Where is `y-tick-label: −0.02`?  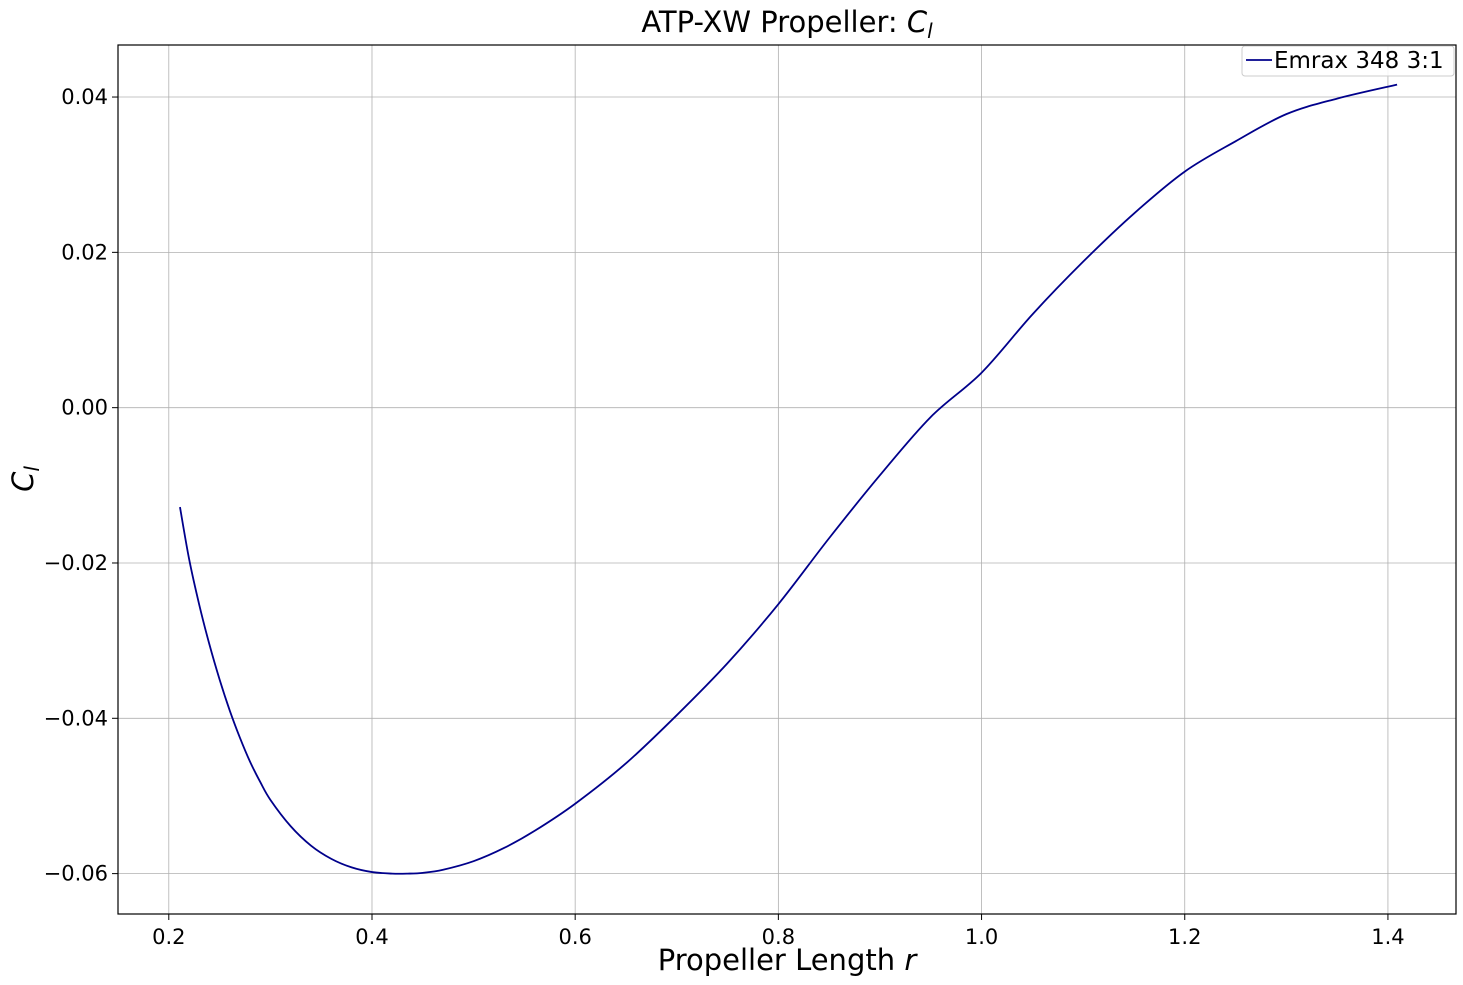 y-tick-label: −0.02 is located at coordinates (76, 563).